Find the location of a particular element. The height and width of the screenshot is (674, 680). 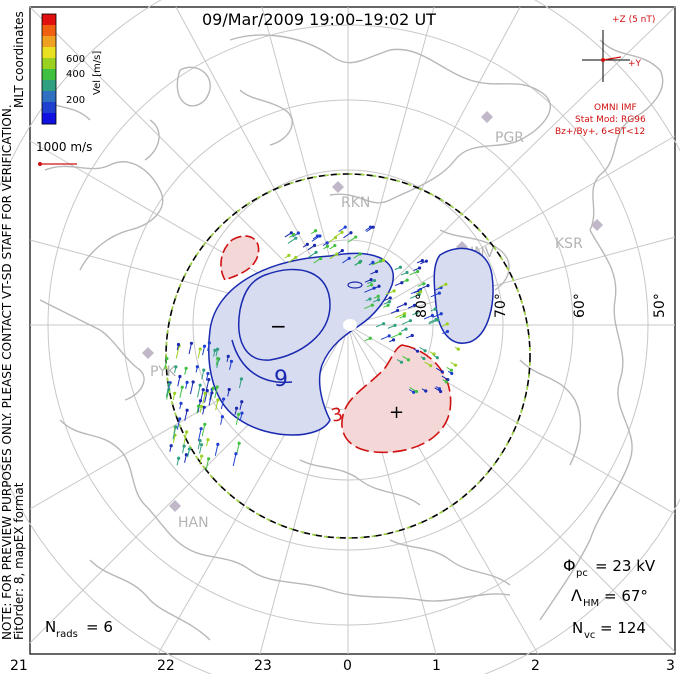

mlt-label-2: 2 is located at coordinates (535, 666).